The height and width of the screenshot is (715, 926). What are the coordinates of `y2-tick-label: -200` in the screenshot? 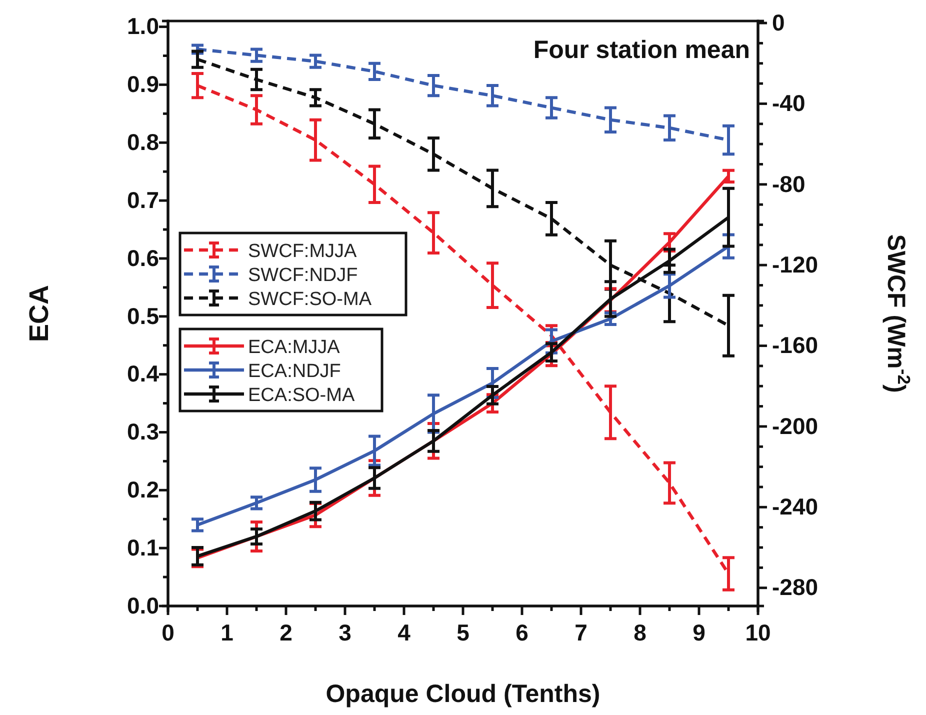 It's located at (795, 425).